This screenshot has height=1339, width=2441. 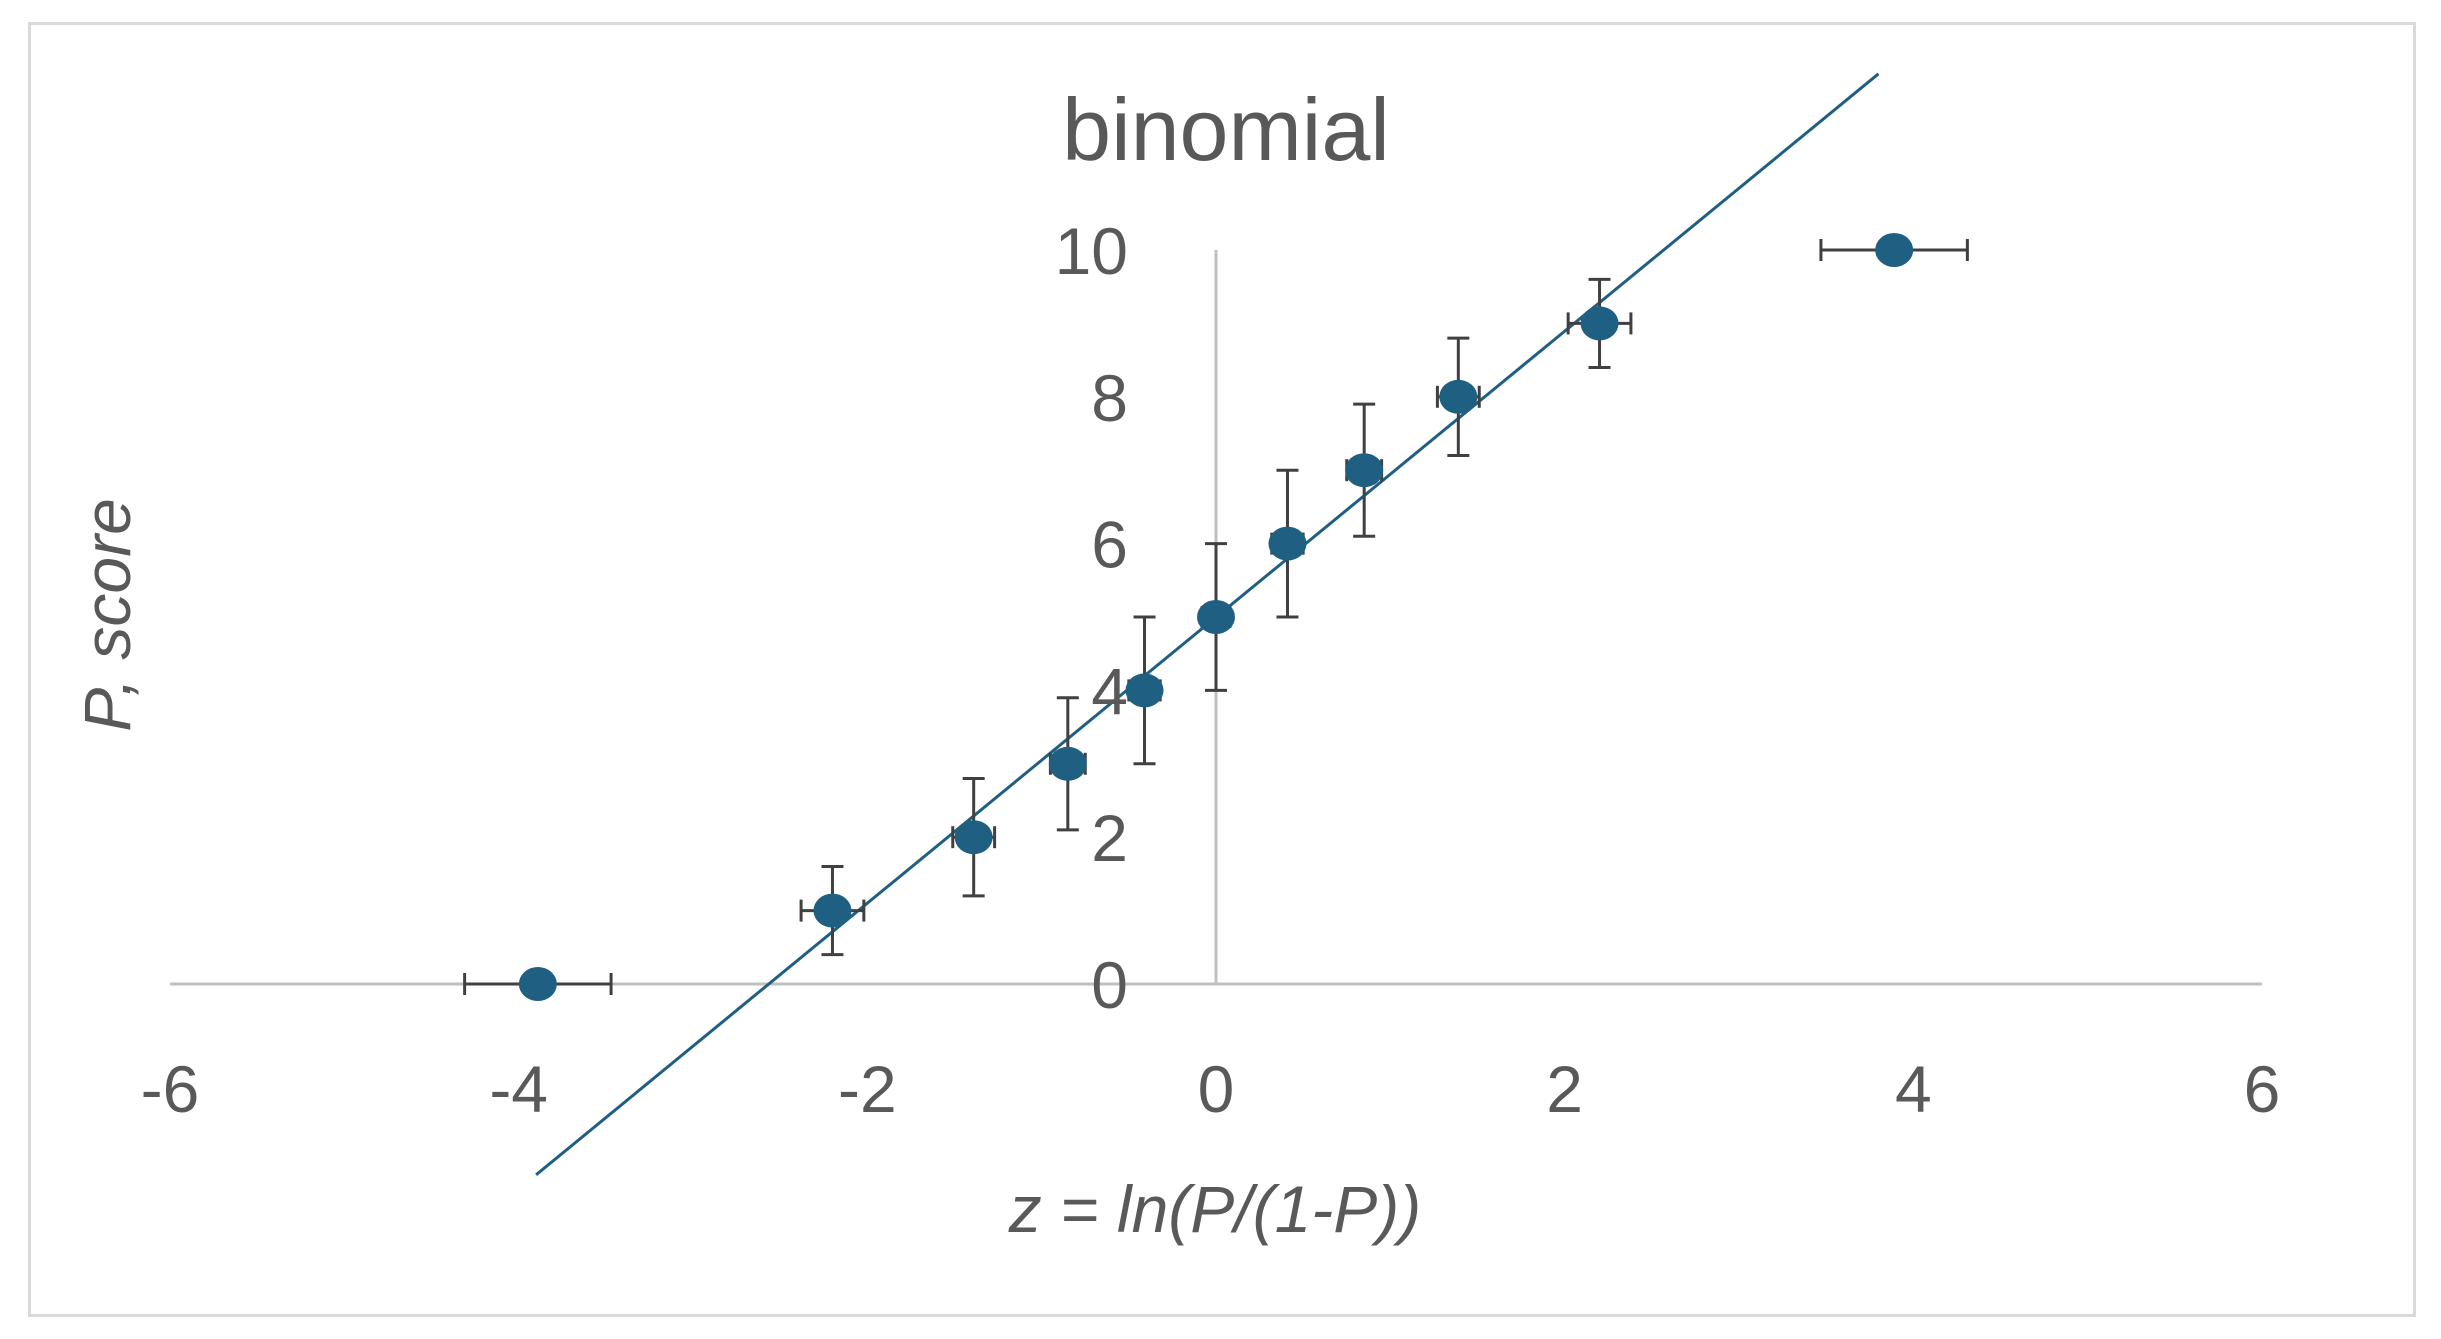 I want to click on y-tick-label: 4, so click(x=1109, y=691).